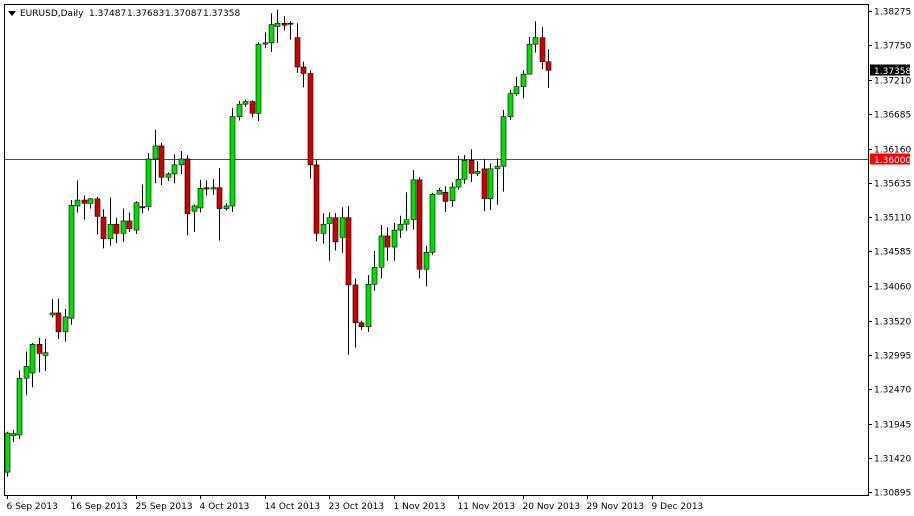  I want to click on x-tick-label: 6 Sep 2013, so click(32, 507).